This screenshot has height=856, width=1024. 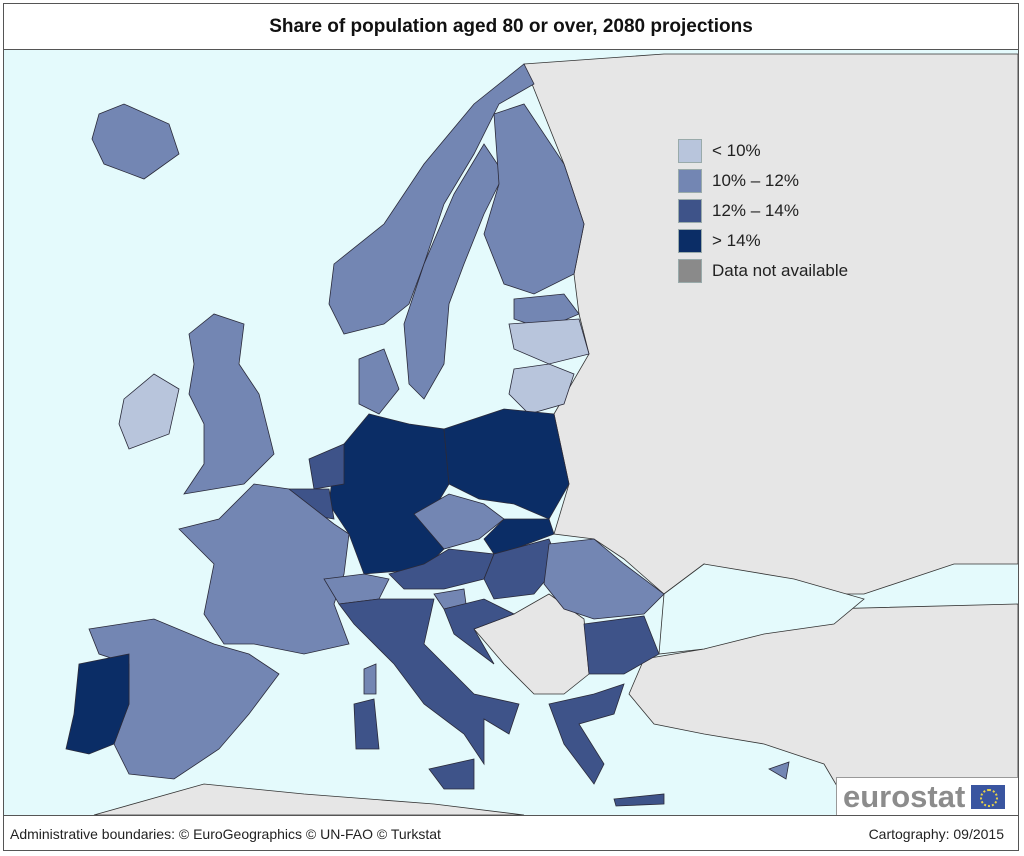 What do you see at coordinates (366, 724) in the screenshot?
I see `region-sardinia` at bounding box center [366, 724].